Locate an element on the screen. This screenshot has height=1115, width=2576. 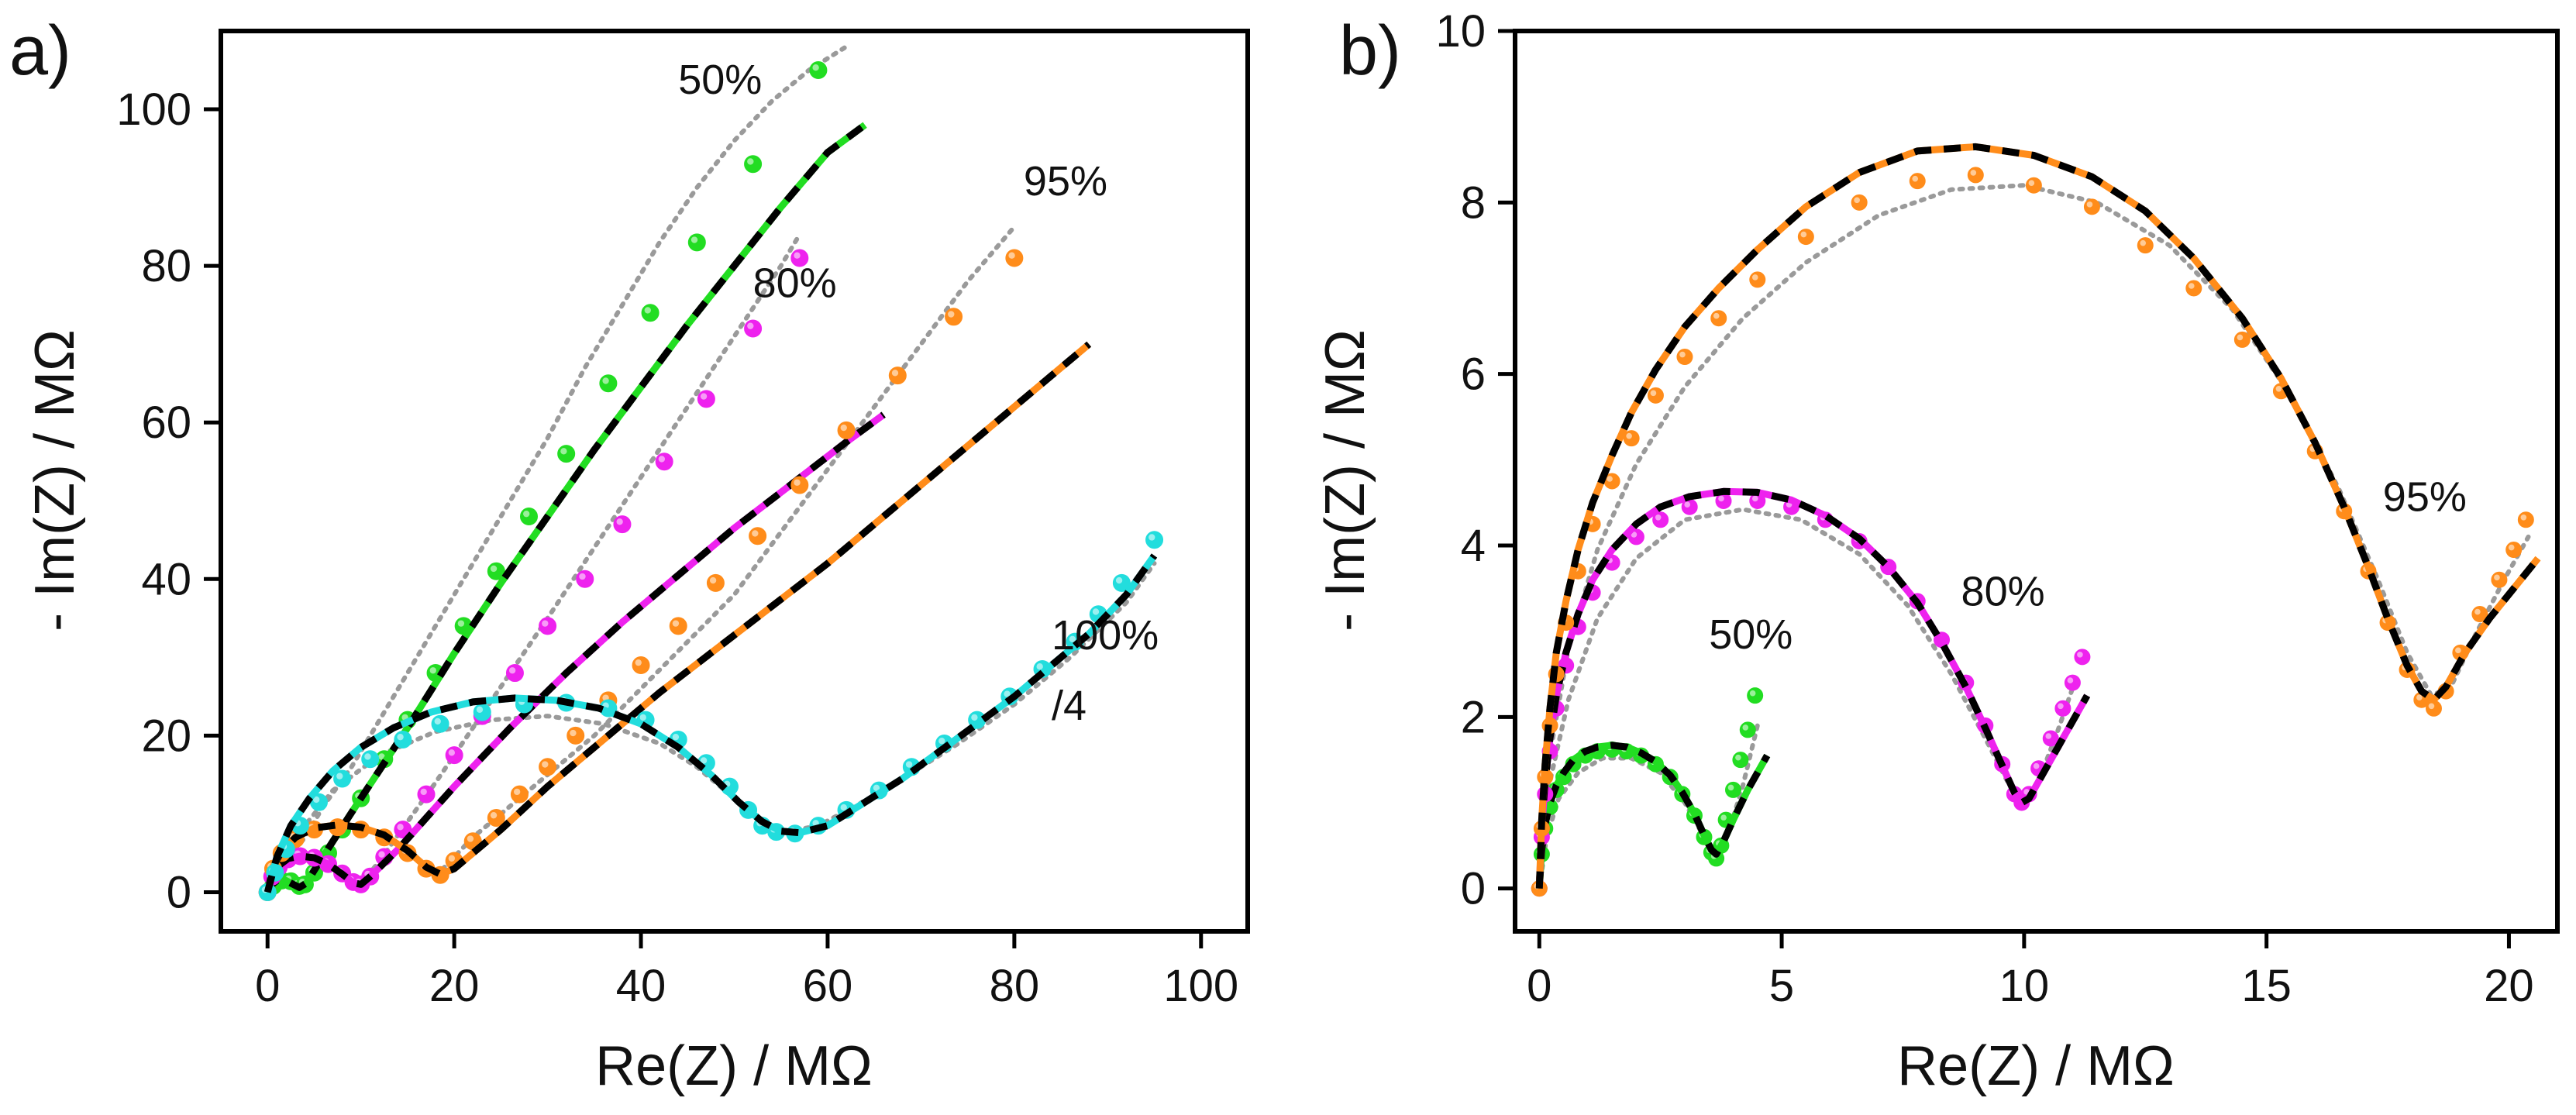
panel-a-x-tick-label: 0 is located at coordinates (267, 986).